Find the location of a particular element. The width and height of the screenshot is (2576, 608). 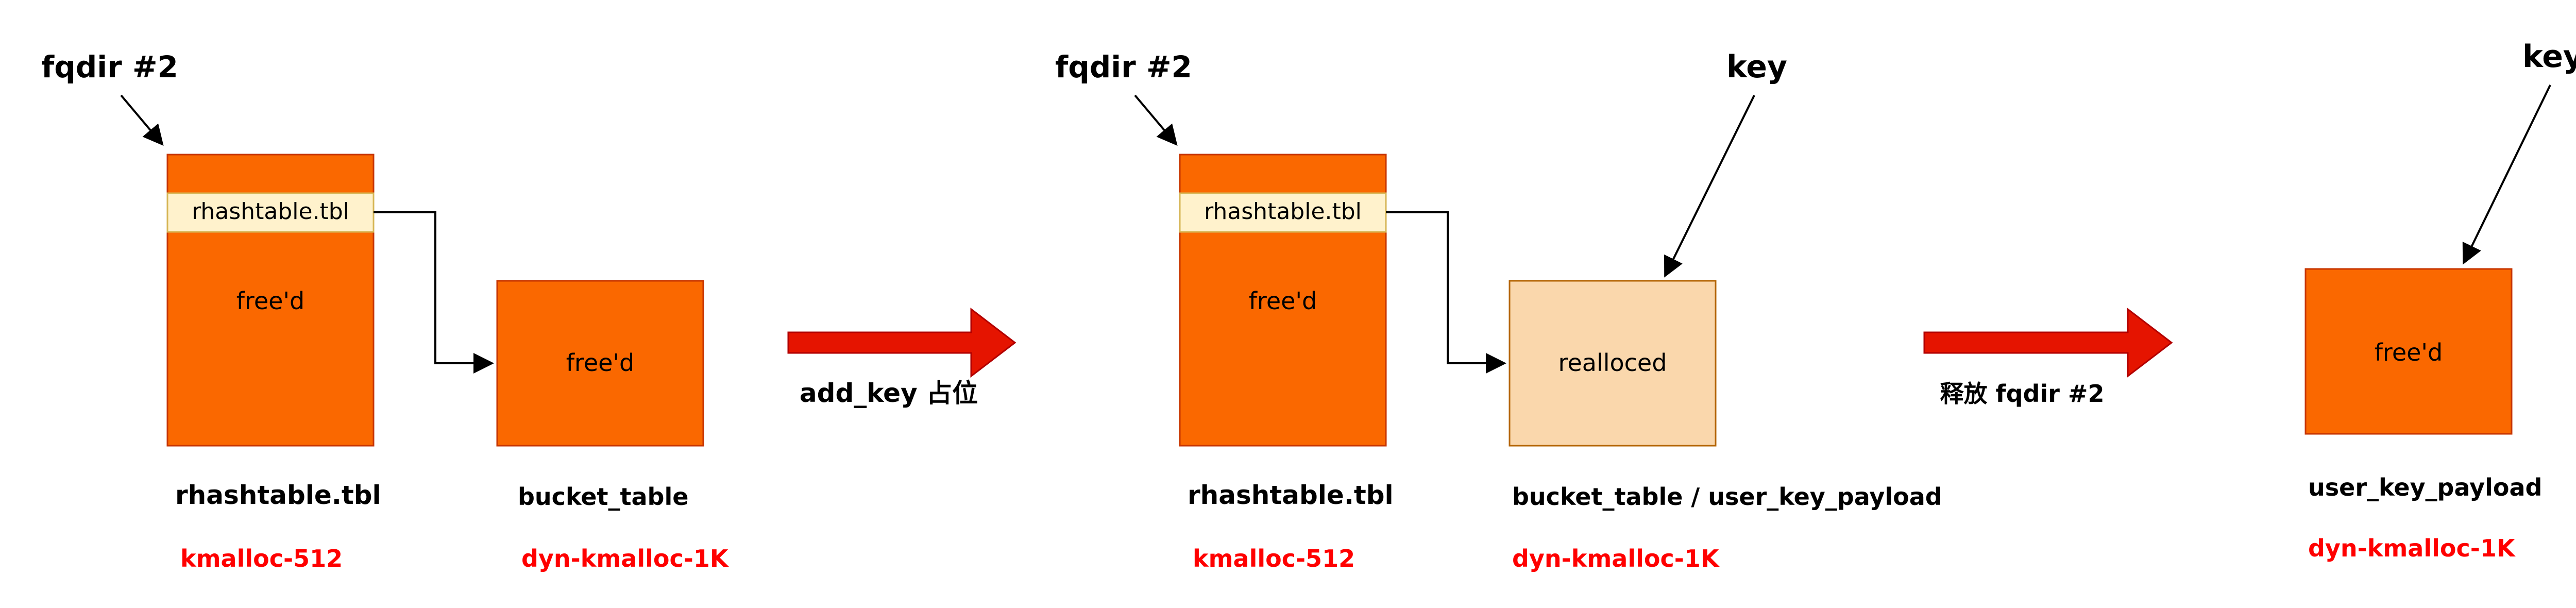

kmalloc-512-label-1: kmalloc-512 is located at coordinates (261, 558).